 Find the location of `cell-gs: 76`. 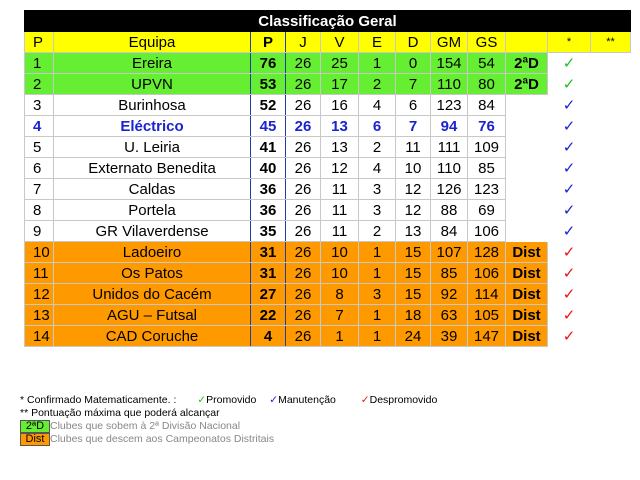

cell-gs: 76 is located at coordinates (486, 126).